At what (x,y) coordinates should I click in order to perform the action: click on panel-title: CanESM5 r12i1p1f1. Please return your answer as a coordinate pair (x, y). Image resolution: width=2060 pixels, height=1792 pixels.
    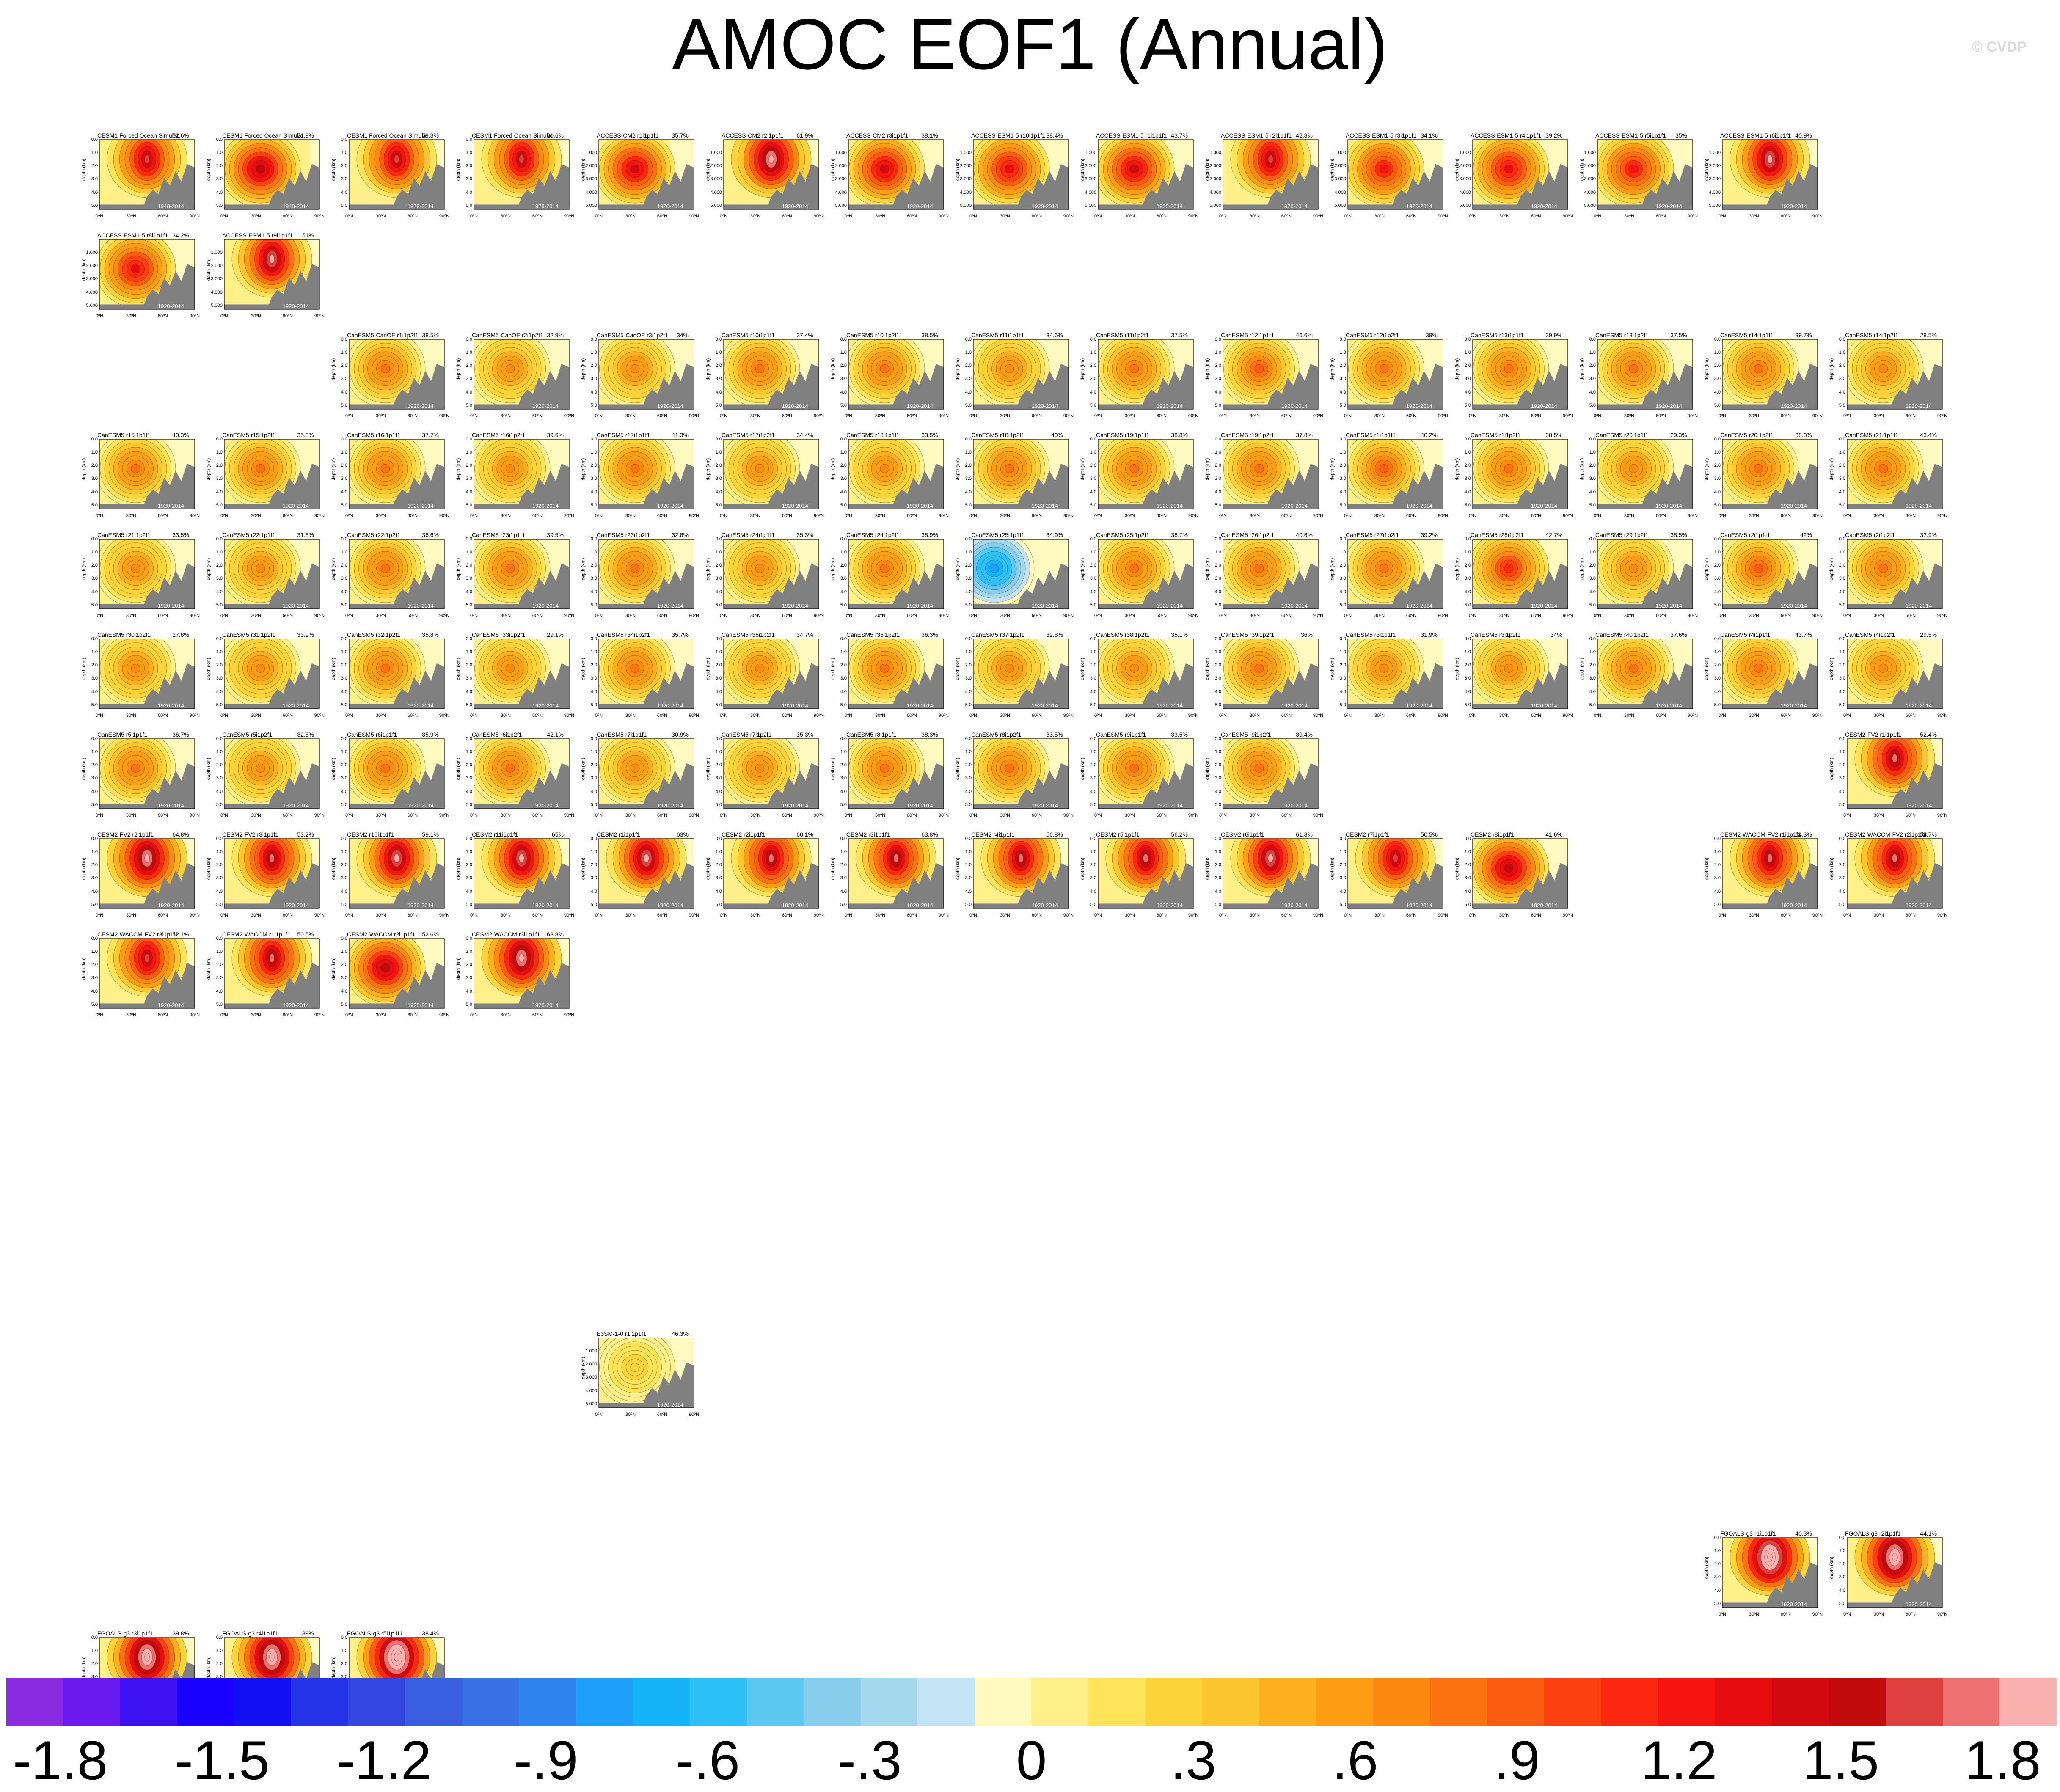
    Looking at the image, I should click on (1261, 335).